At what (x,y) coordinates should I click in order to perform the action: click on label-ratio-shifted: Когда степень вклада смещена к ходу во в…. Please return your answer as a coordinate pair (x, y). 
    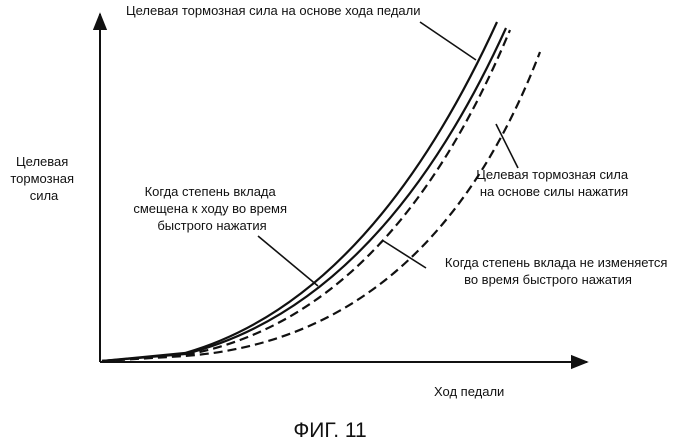
    Looking at the image, I should click on (211, 208).